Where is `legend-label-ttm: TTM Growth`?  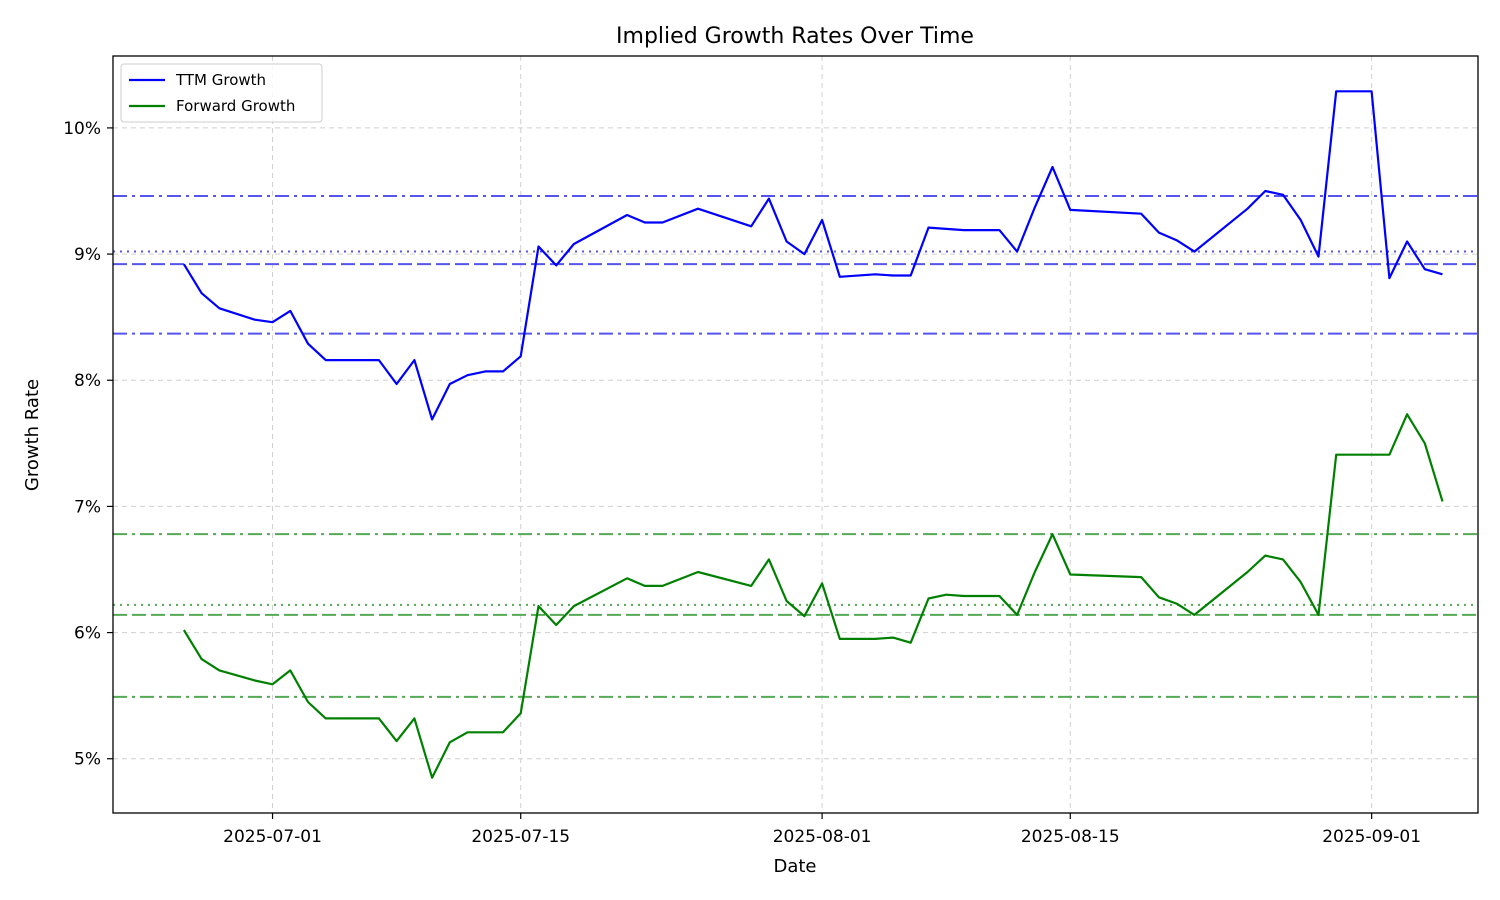
legend-label-ttm: TTM Growth is located at coordinates (220, 80).